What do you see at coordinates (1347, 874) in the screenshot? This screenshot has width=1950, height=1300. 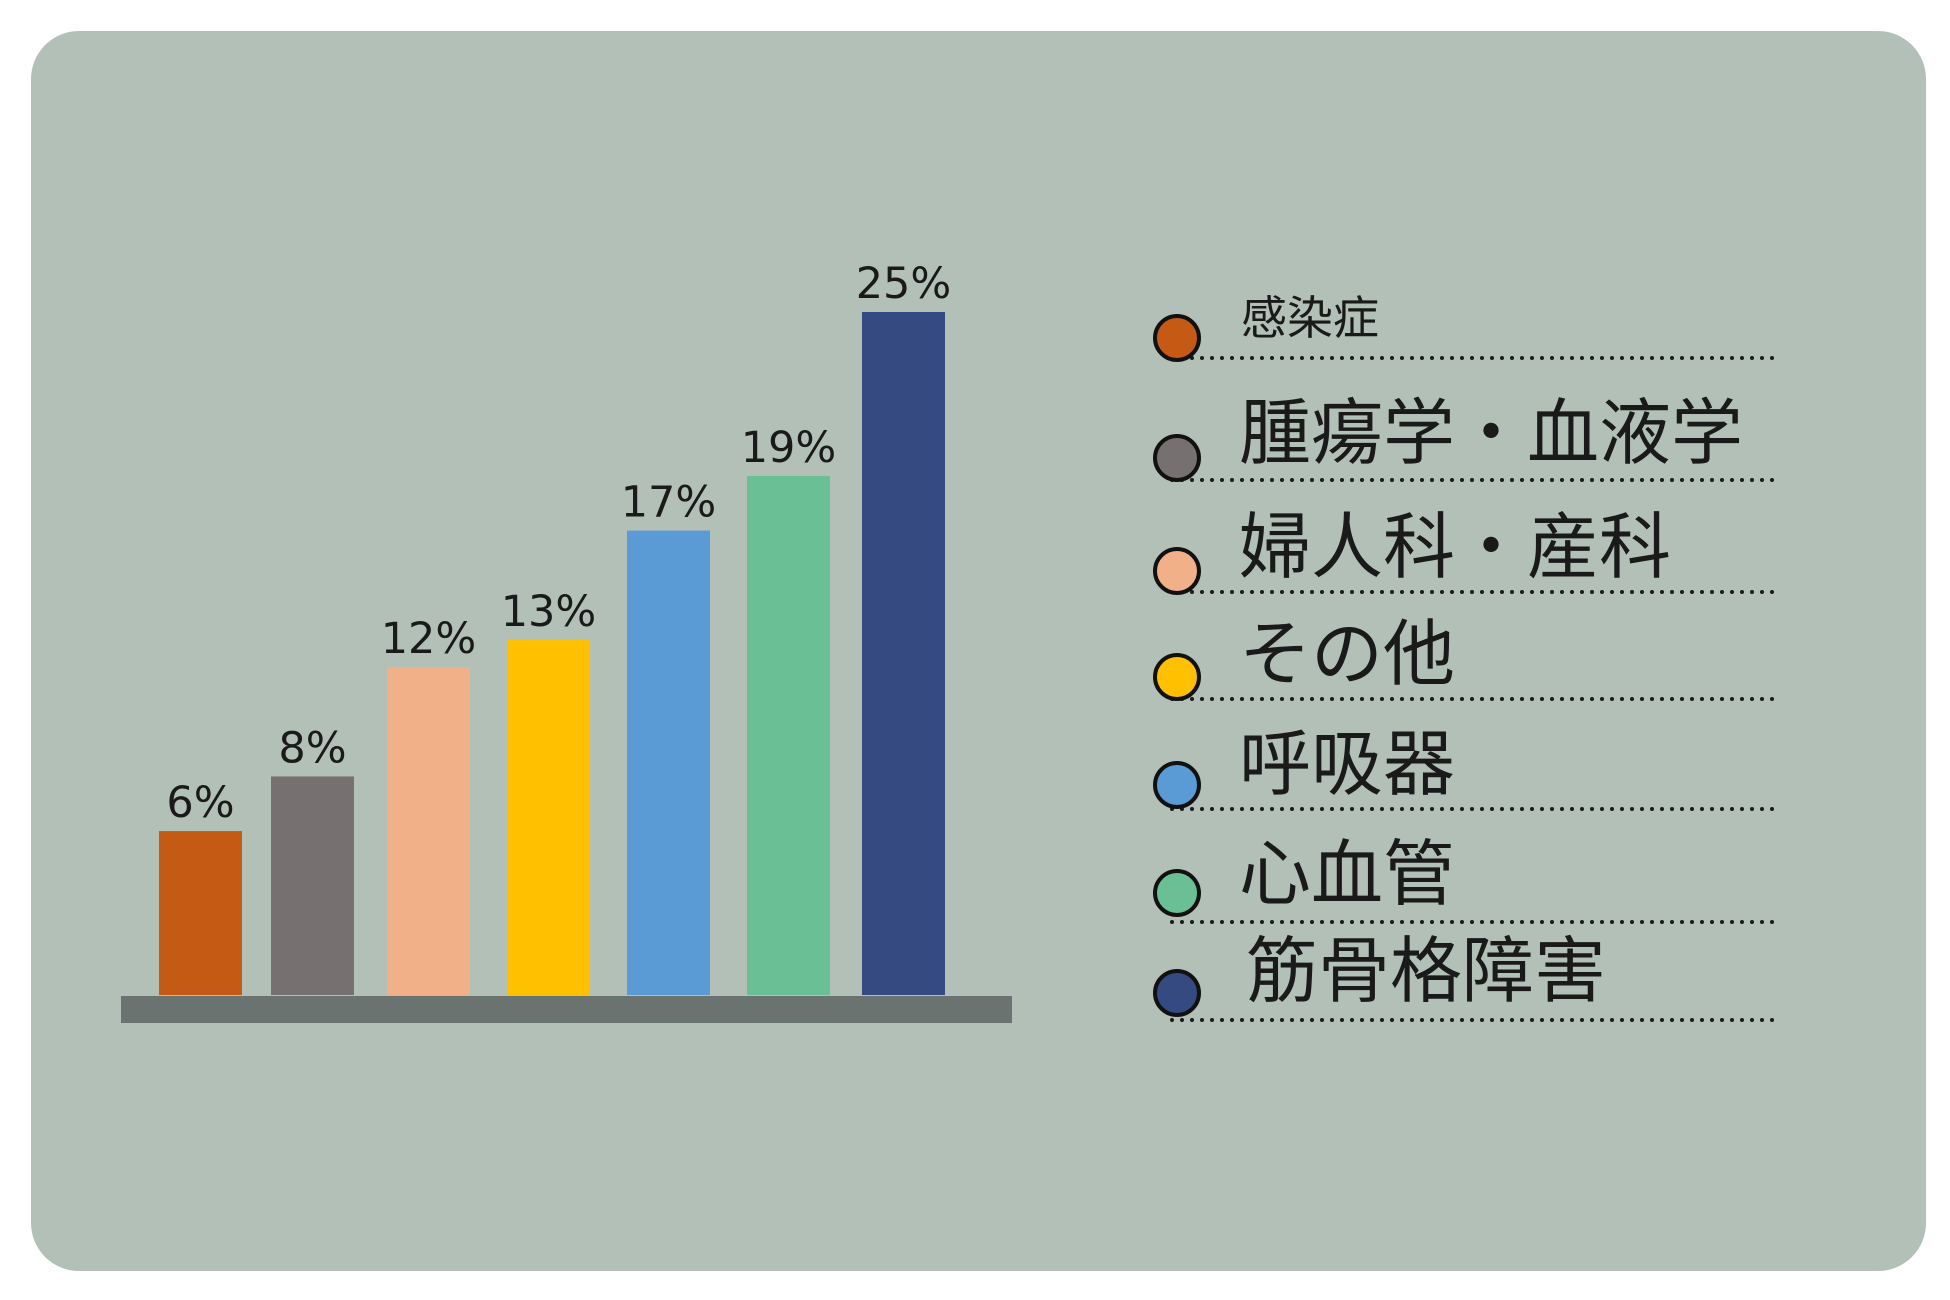 I see `legend-label: 心血管` at bounding box center [1347, 874].